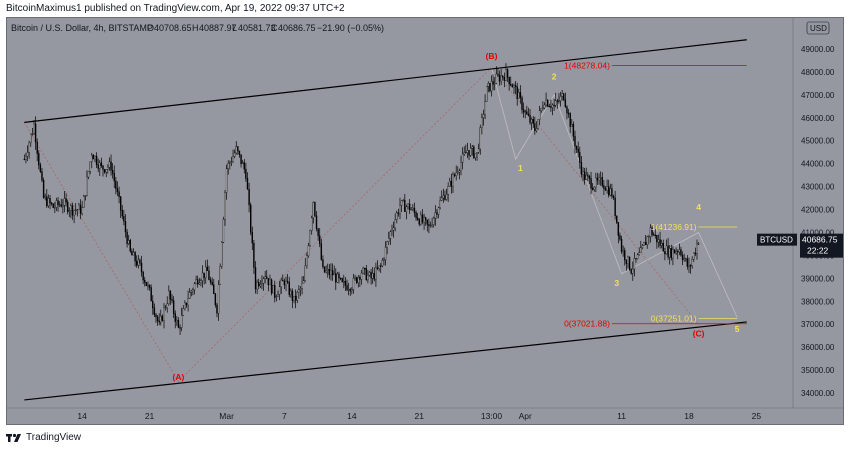 The image size is (850, 450). I want to click on y-tick-label: 42000.00, so click(818, 210).